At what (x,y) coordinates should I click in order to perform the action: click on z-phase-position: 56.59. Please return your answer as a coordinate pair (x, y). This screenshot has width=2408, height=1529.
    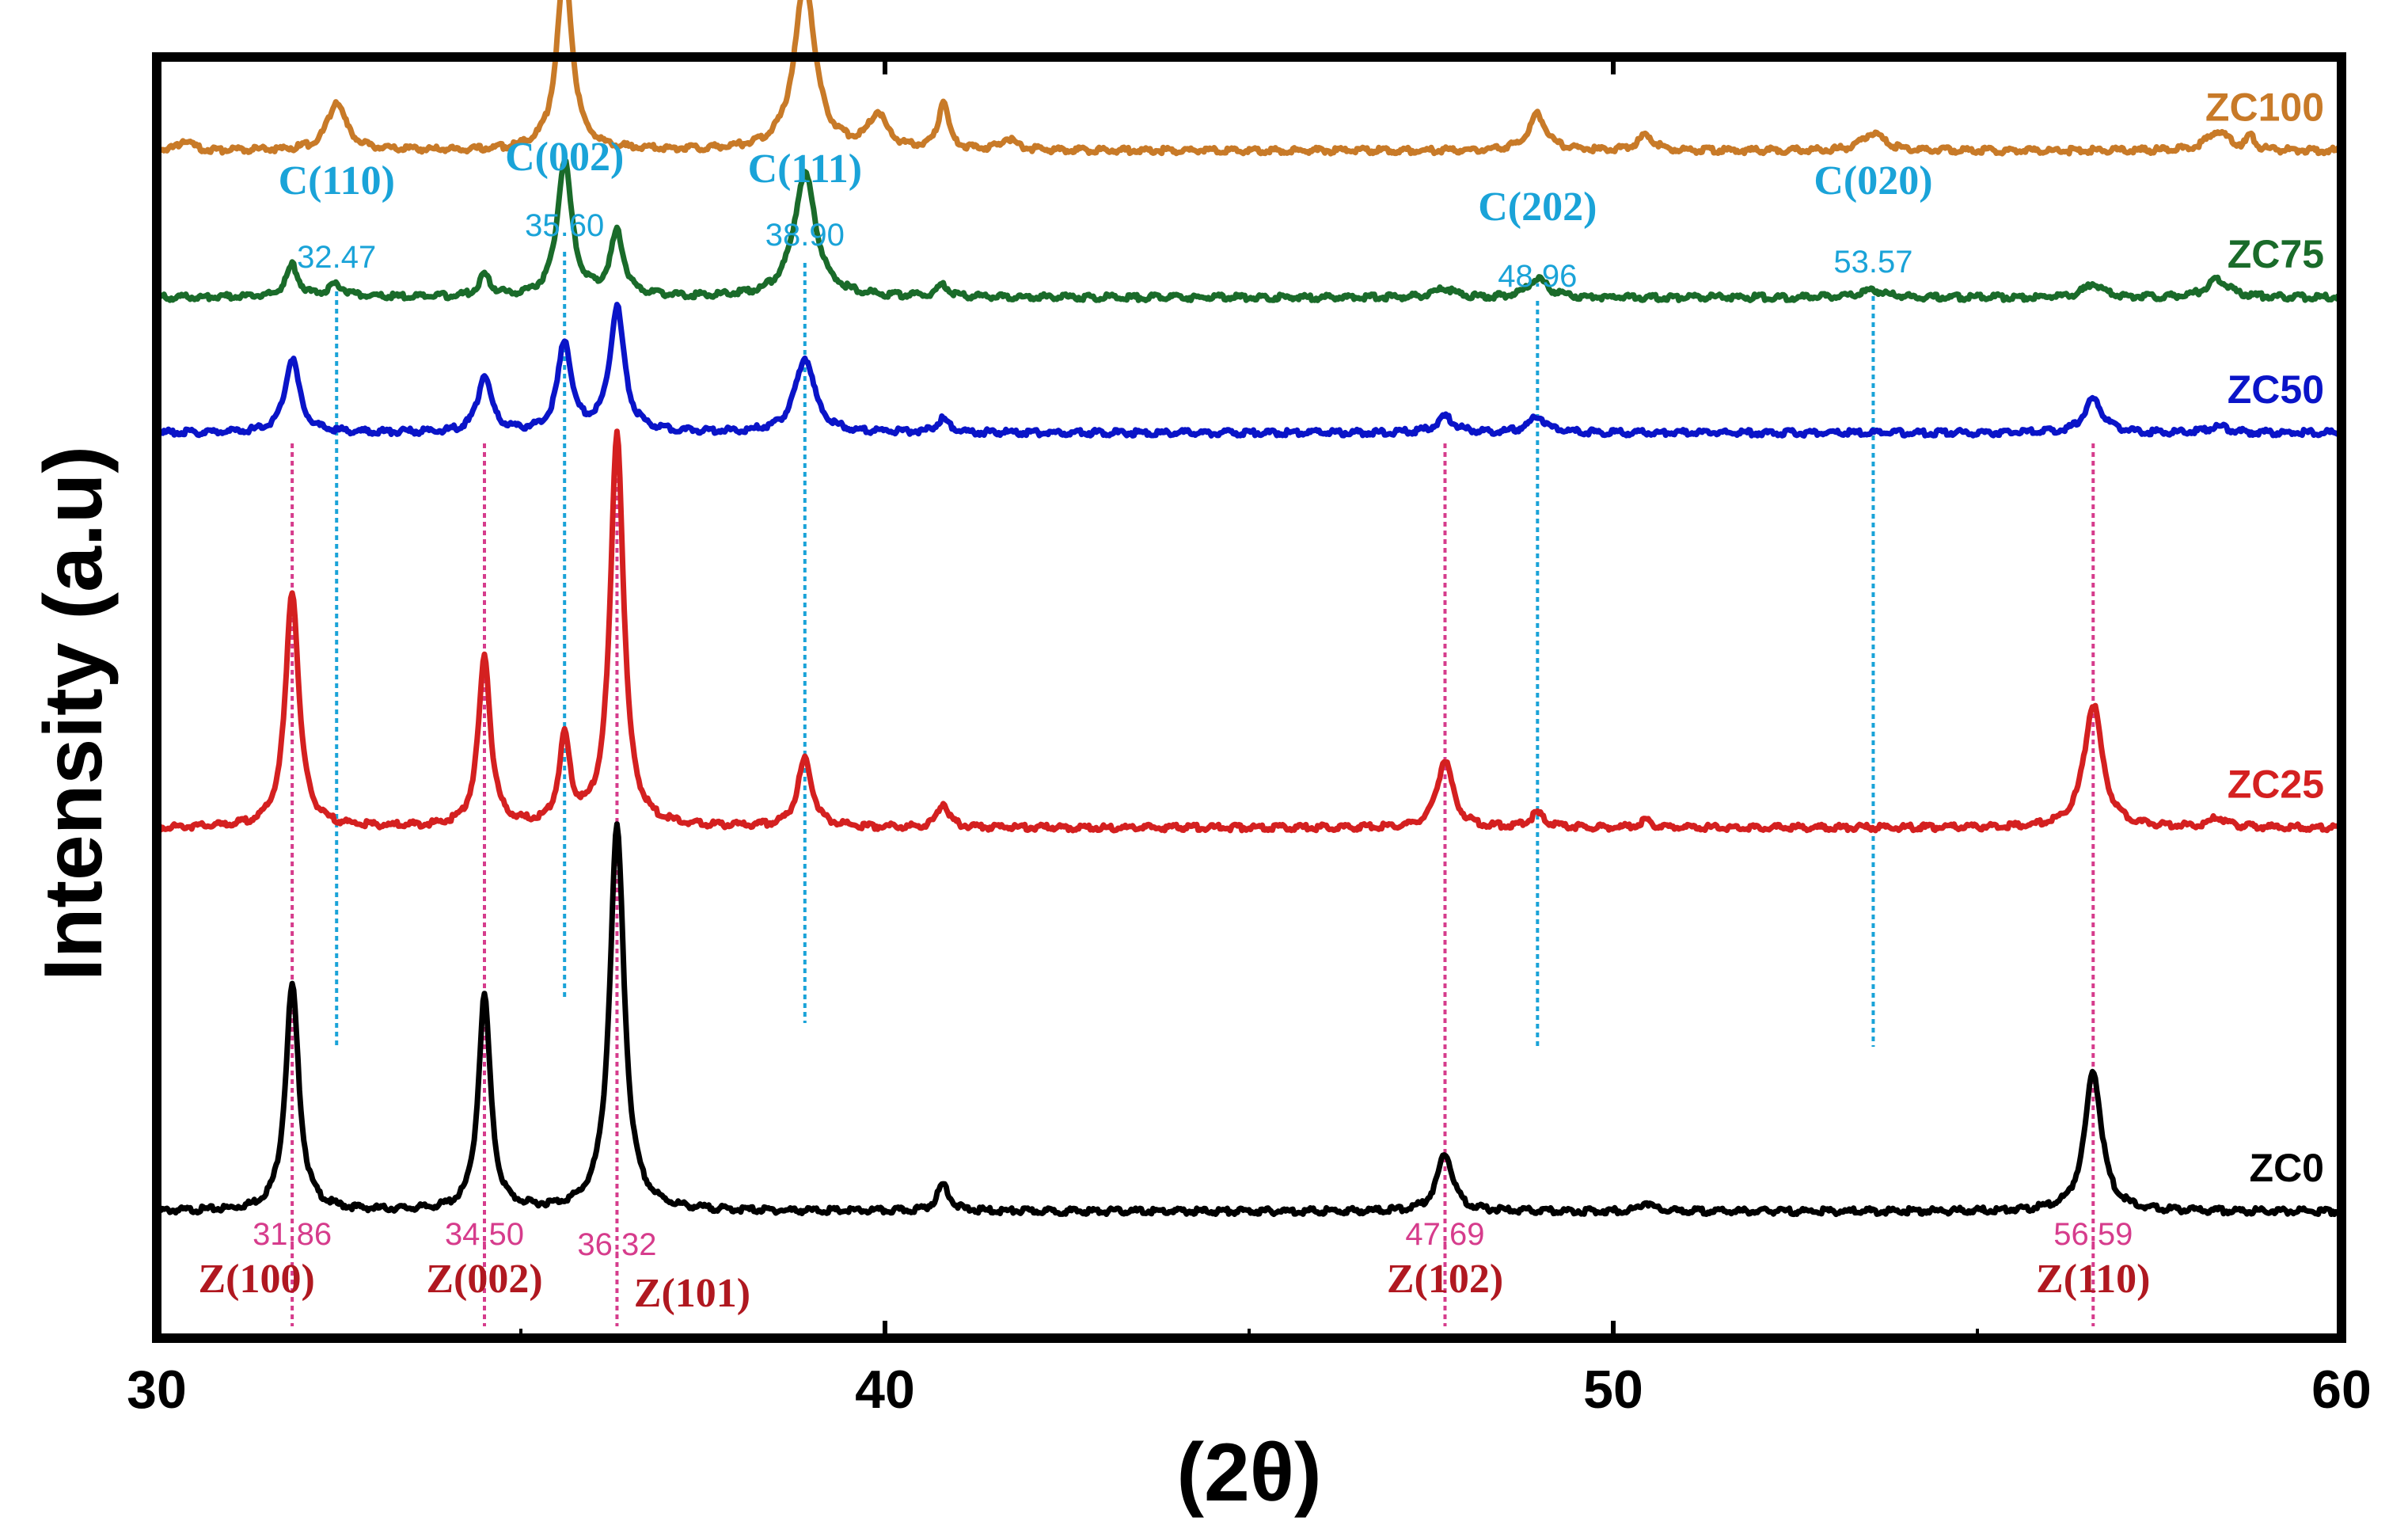
    Looking at the image, I should click on (2093, 1234).